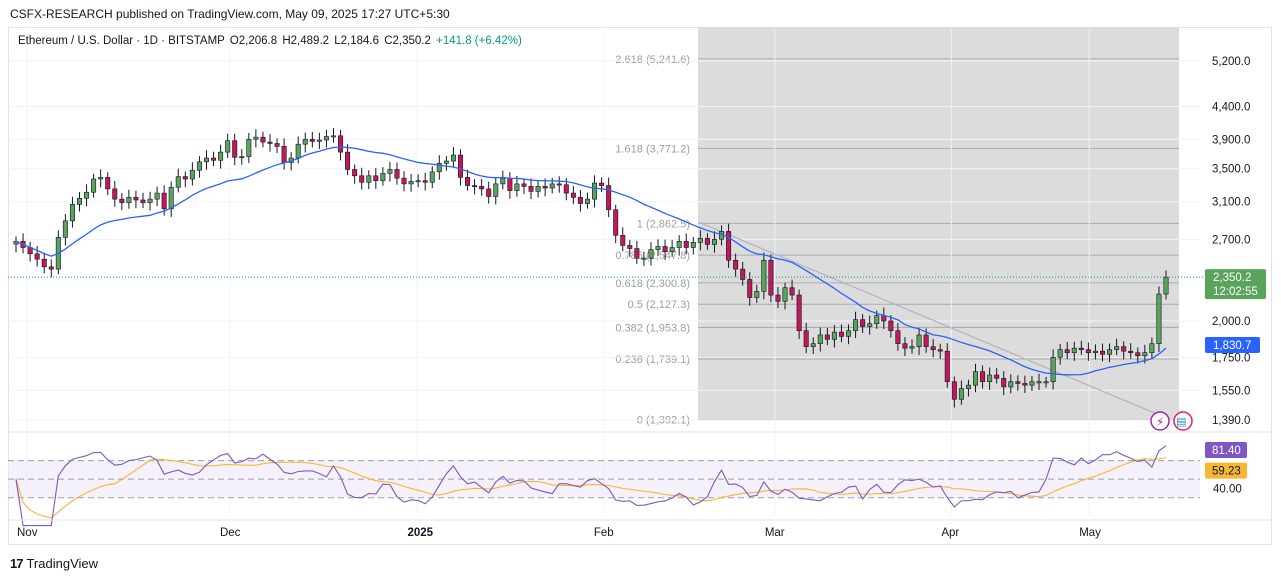 The height and width of the screenshot is (581, 1281). Describe the element at coordinates (253, 41) in the screenshot. I see `open-value: O2,206.8` at that location.